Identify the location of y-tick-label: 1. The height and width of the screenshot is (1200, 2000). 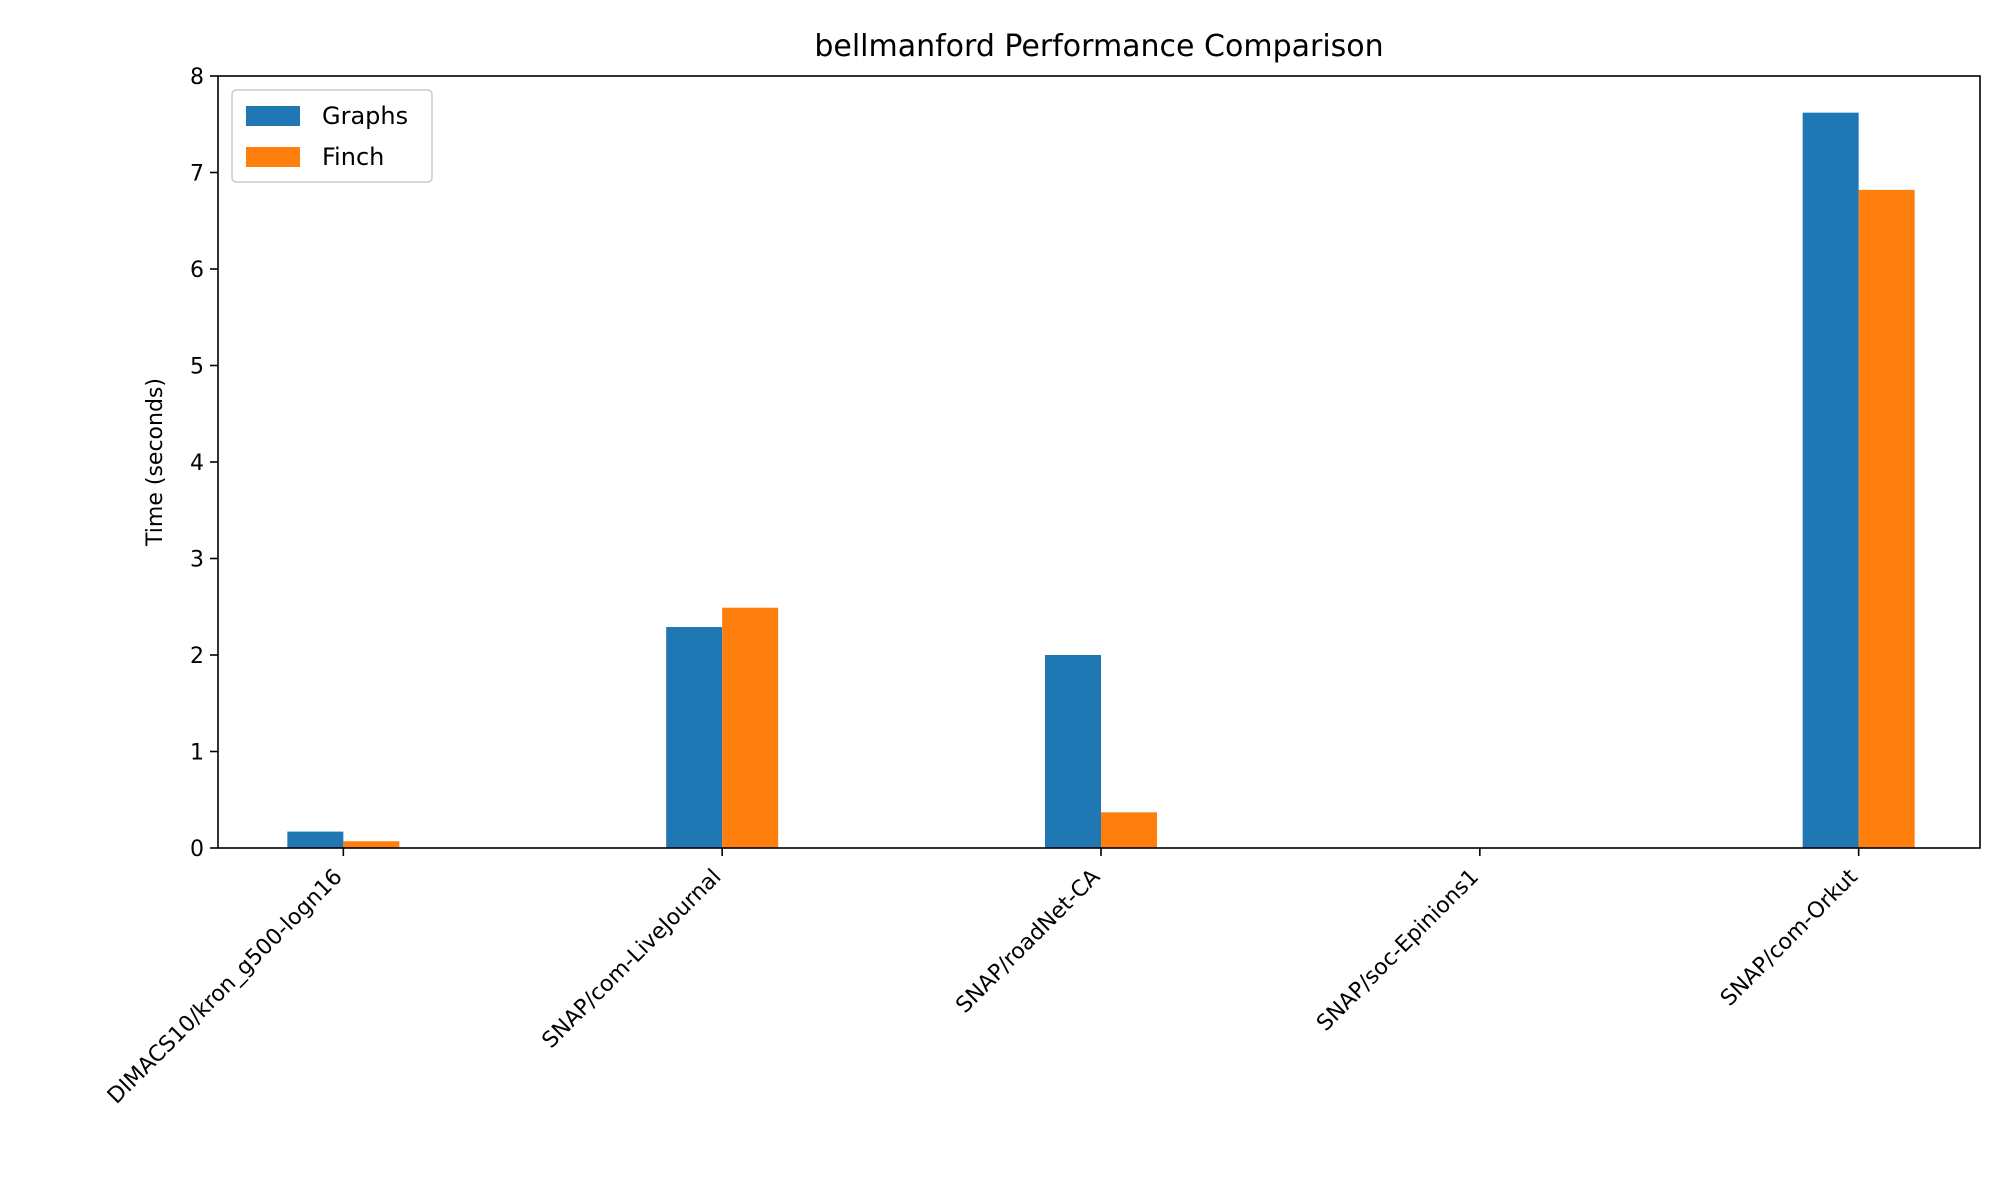
(197, 753).